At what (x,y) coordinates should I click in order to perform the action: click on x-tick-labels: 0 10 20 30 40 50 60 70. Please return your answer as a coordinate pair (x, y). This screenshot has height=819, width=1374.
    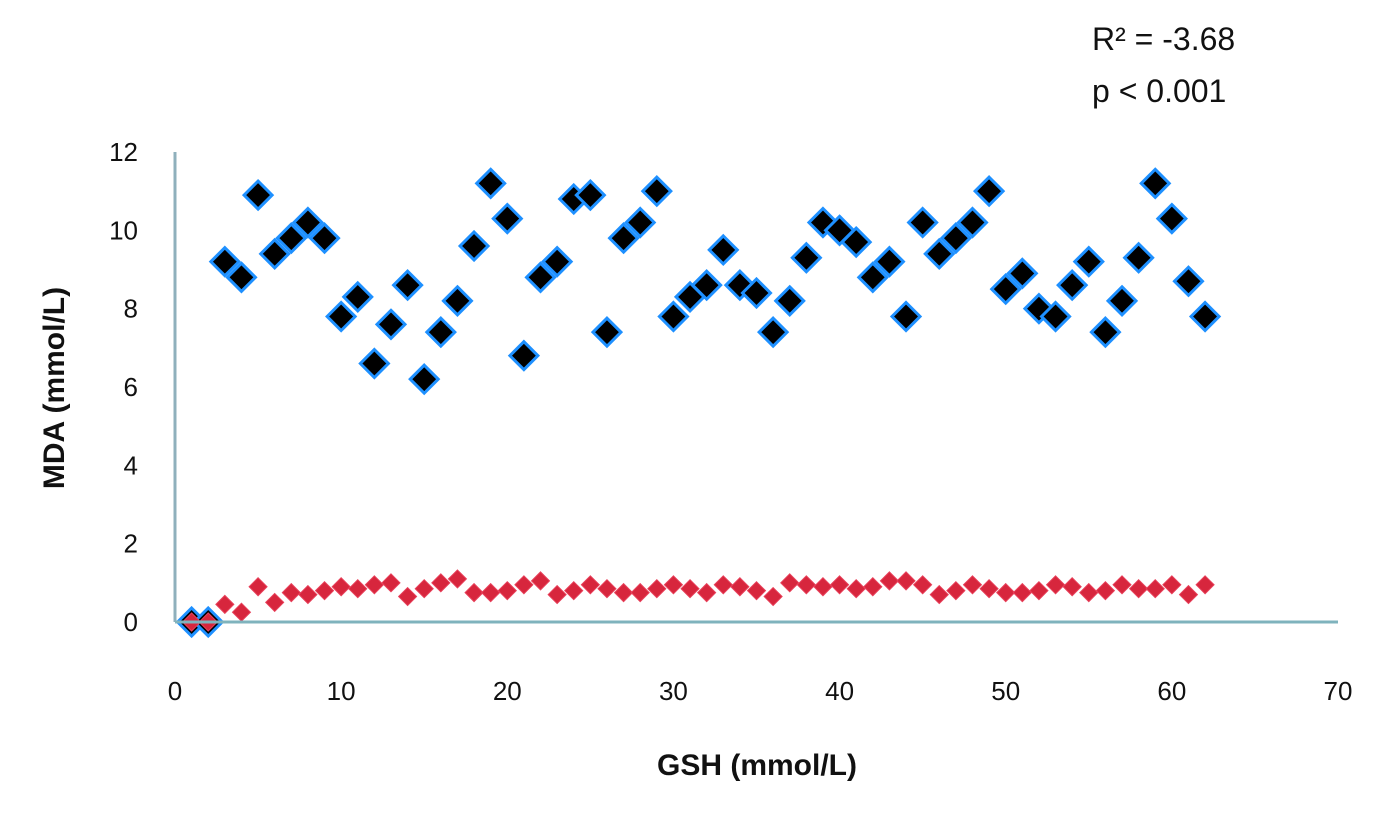
    Looking at the image, I should click on (760, 691).